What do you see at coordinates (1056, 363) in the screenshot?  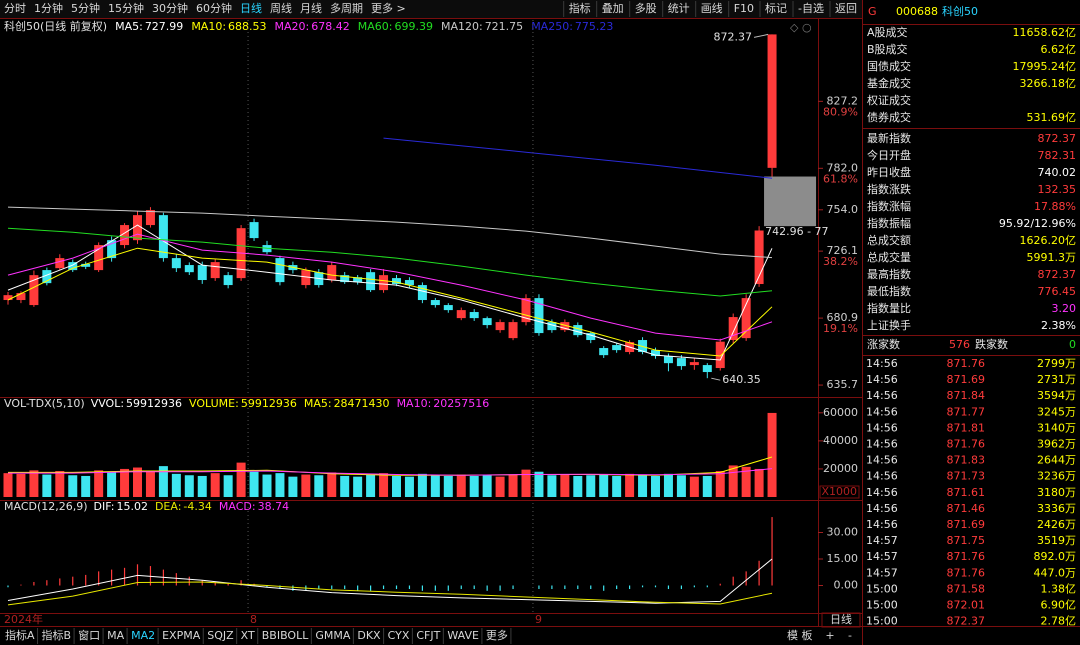 I see `trade-volume: 2799万` at bounding box center [1056, 363].